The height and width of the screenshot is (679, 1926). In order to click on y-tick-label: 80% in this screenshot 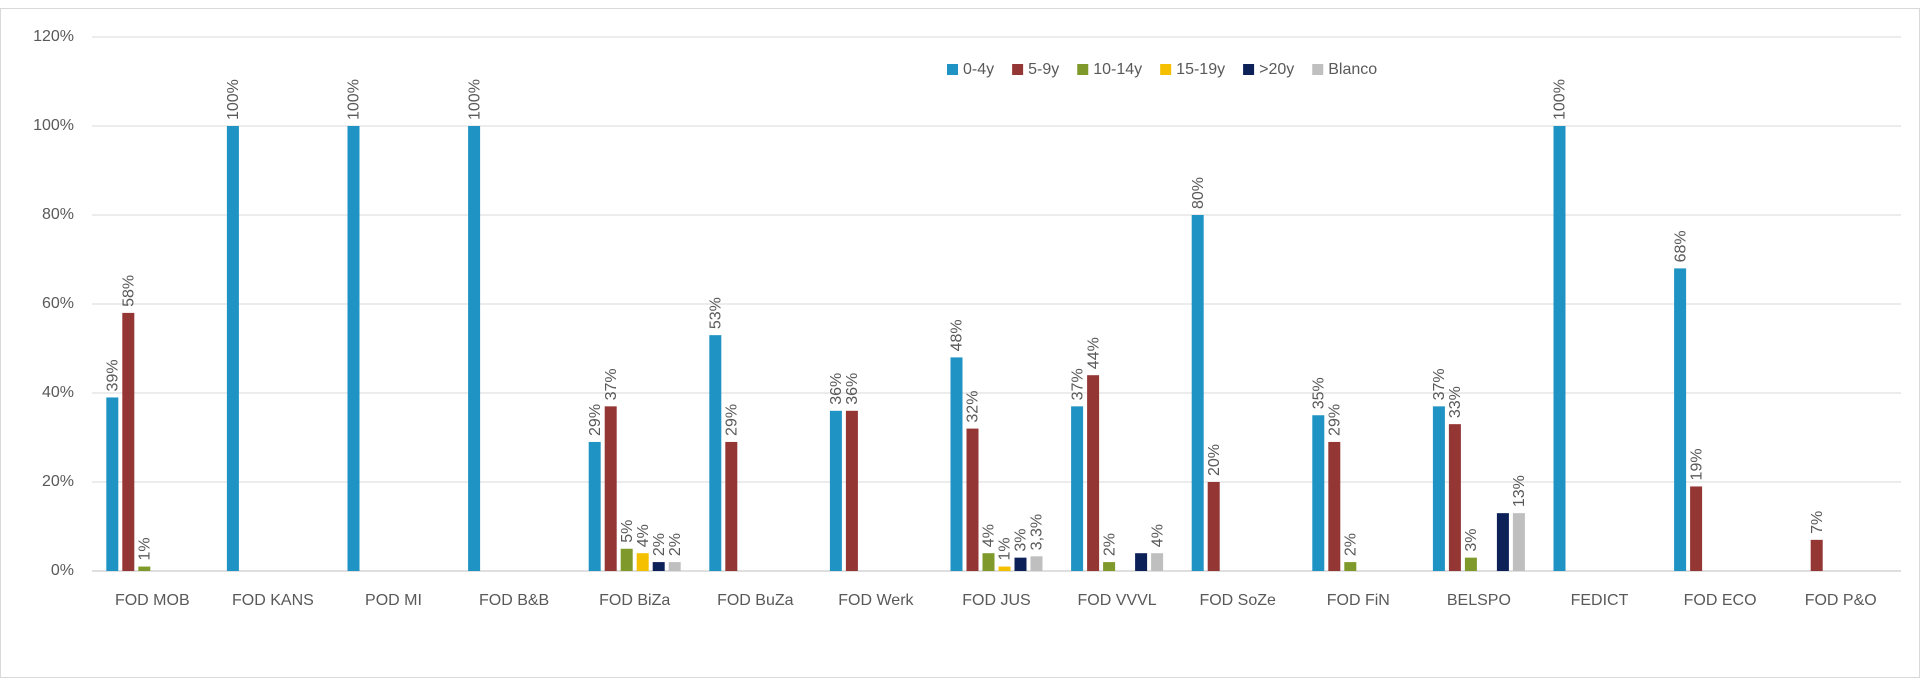, I will do `click(58, 214)`.